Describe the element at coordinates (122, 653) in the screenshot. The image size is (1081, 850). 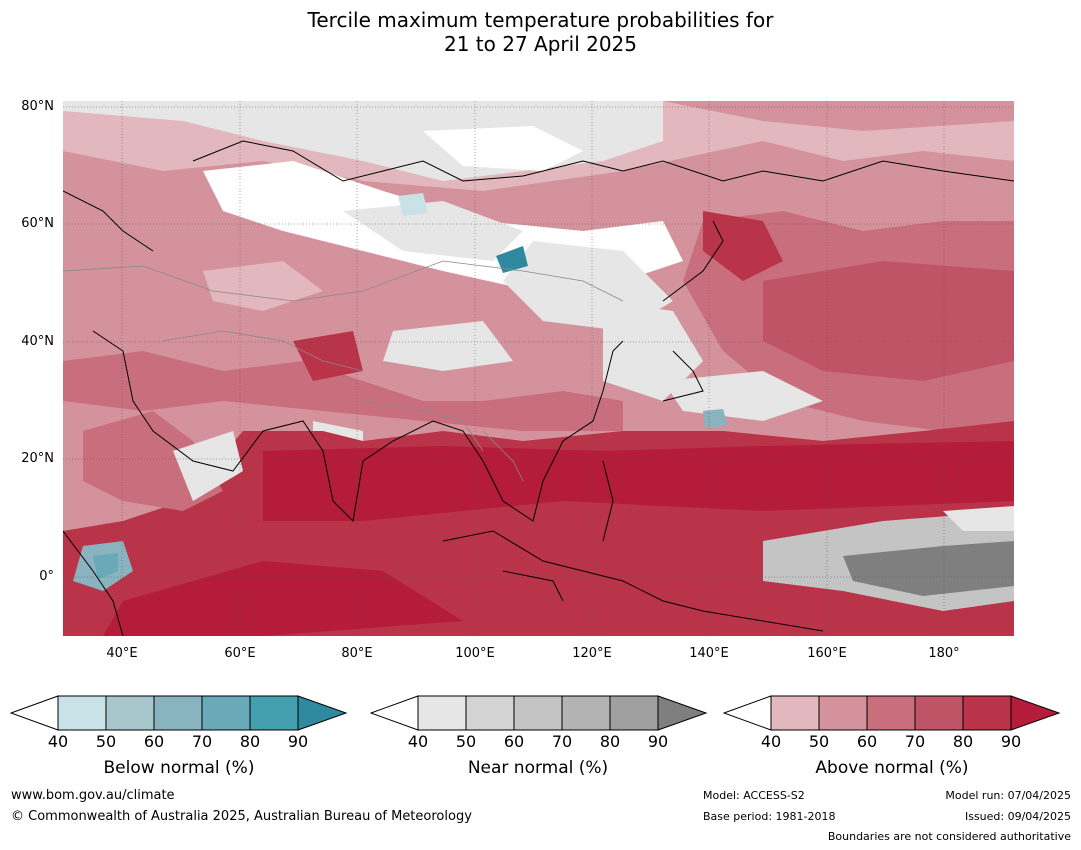
I see `lon-label-40e: 40°E` at that location.